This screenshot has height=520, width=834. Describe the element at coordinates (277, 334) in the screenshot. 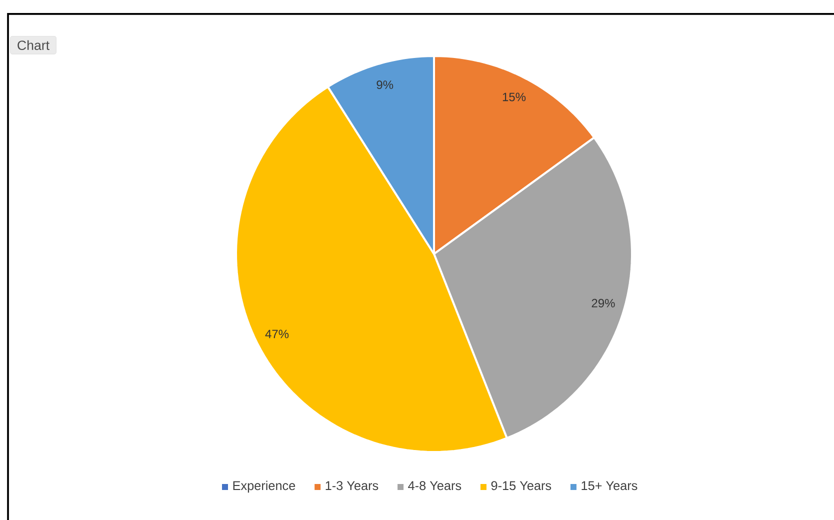

I see `data-label: 47%` at that location.